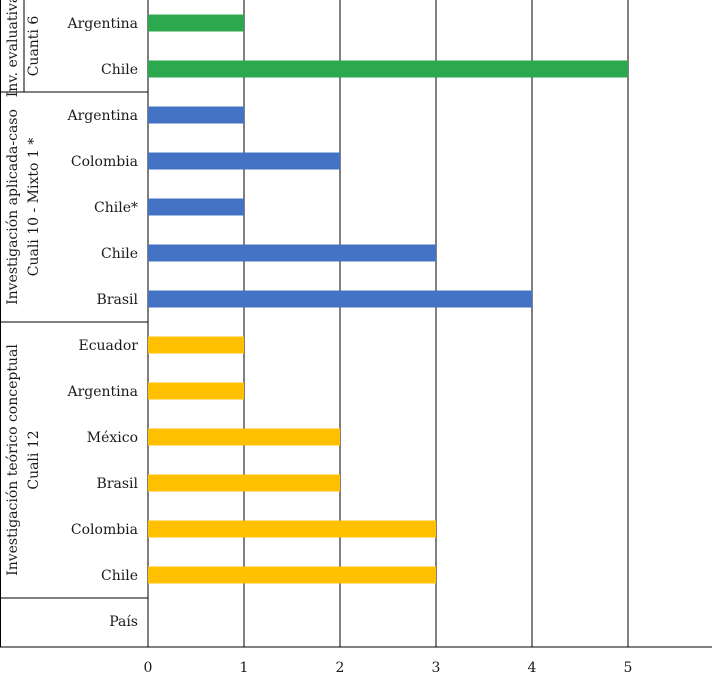 The height and width of the screenshot is (677, 715). What do you see at coordinates (108, 346) in the screenshot?
I see `category-label: Ecuador` at bounding box center [108, 346].